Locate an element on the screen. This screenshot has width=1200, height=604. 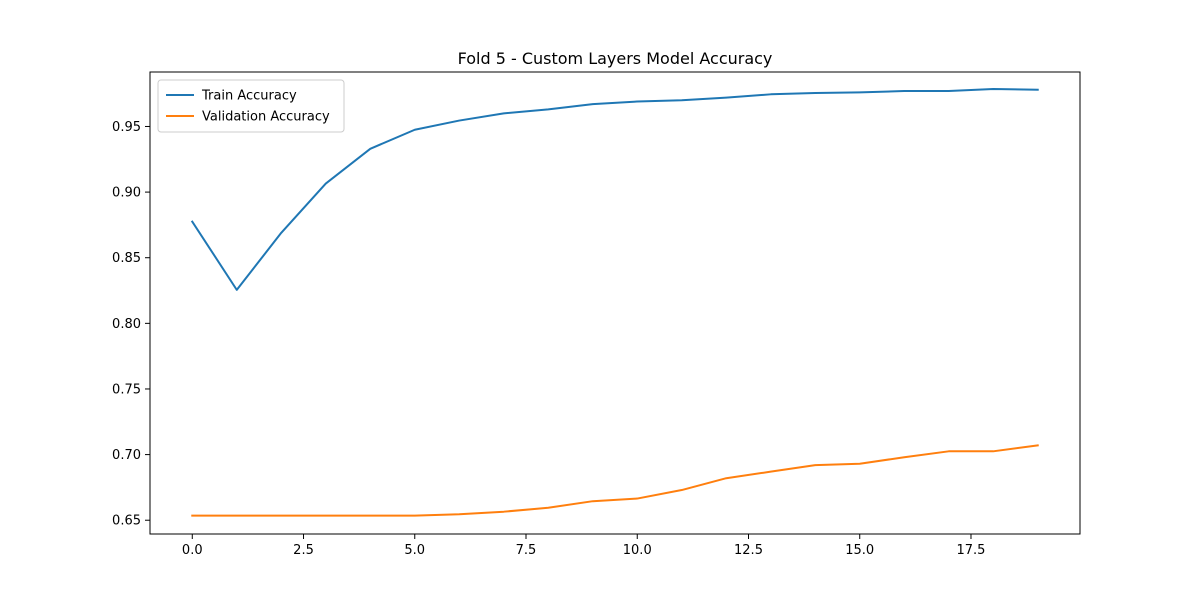
x-tick-label: 7.5 is located at coordinates (526, 550).